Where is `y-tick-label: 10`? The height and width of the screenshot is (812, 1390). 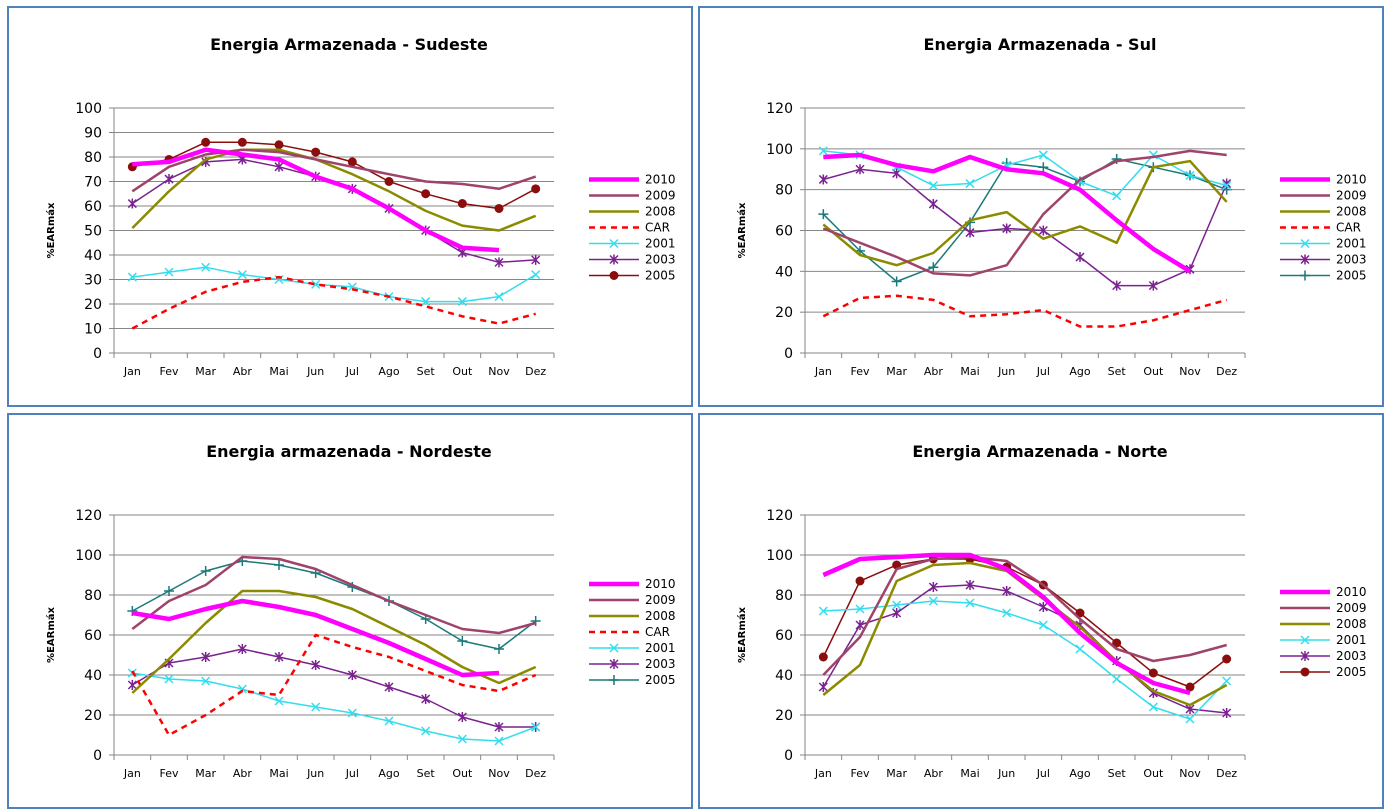 y-tick-label: 10 is located at coordinates (93, 330).